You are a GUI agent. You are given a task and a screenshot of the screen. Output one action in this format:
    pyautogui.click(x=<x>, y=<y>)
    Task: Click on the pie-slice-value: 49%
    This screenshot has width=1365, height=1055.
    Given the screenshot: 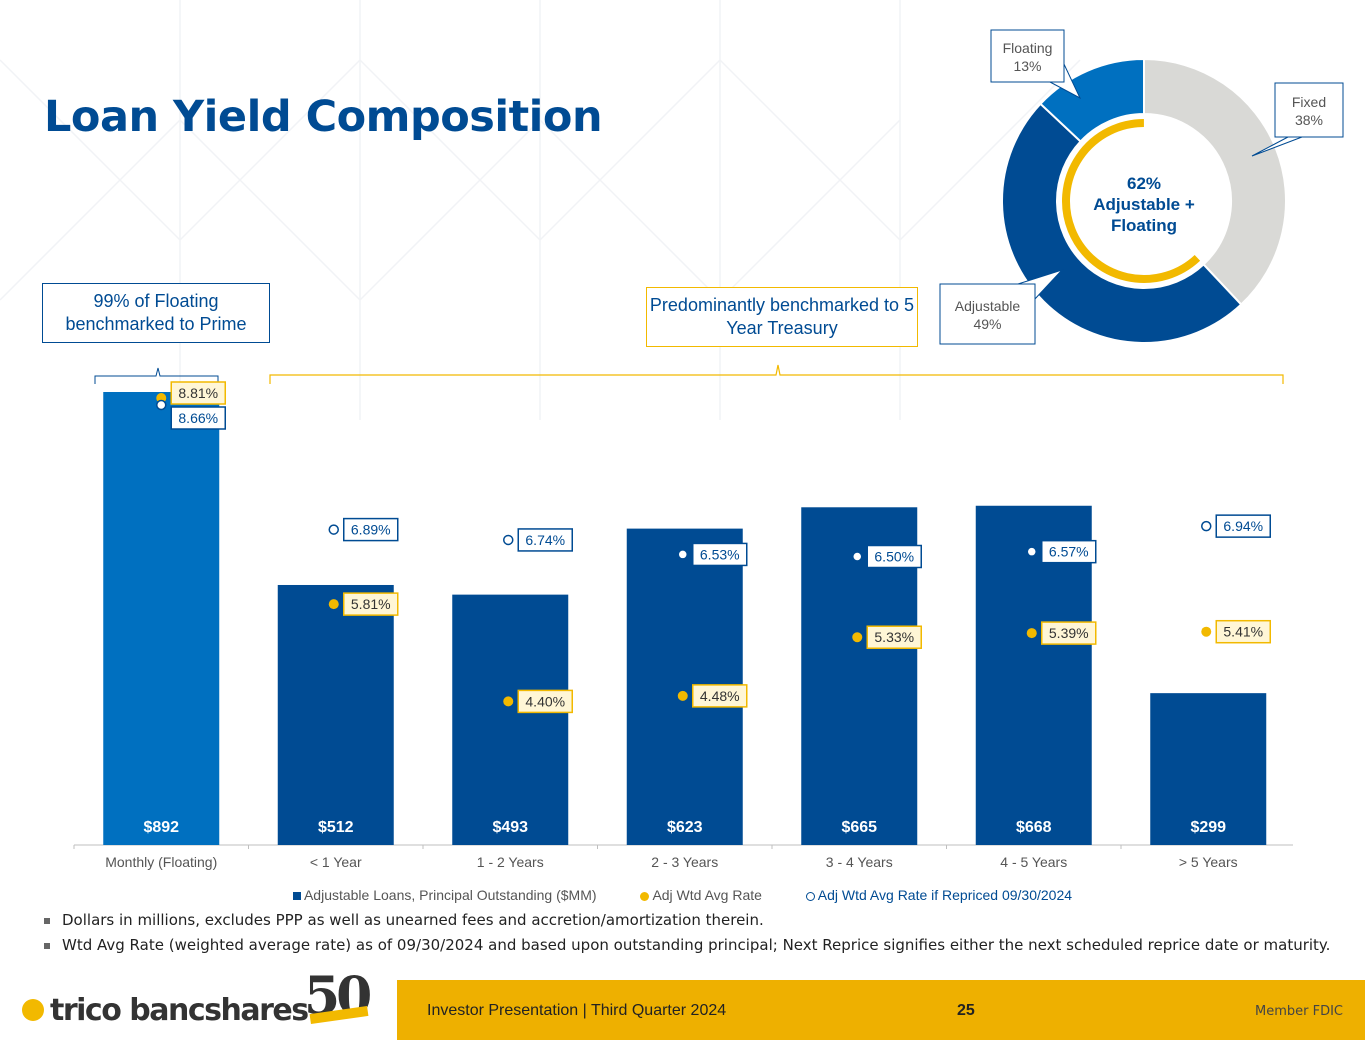 What is the action you would take?
    pyautogui.click(x=987, y=324)
    